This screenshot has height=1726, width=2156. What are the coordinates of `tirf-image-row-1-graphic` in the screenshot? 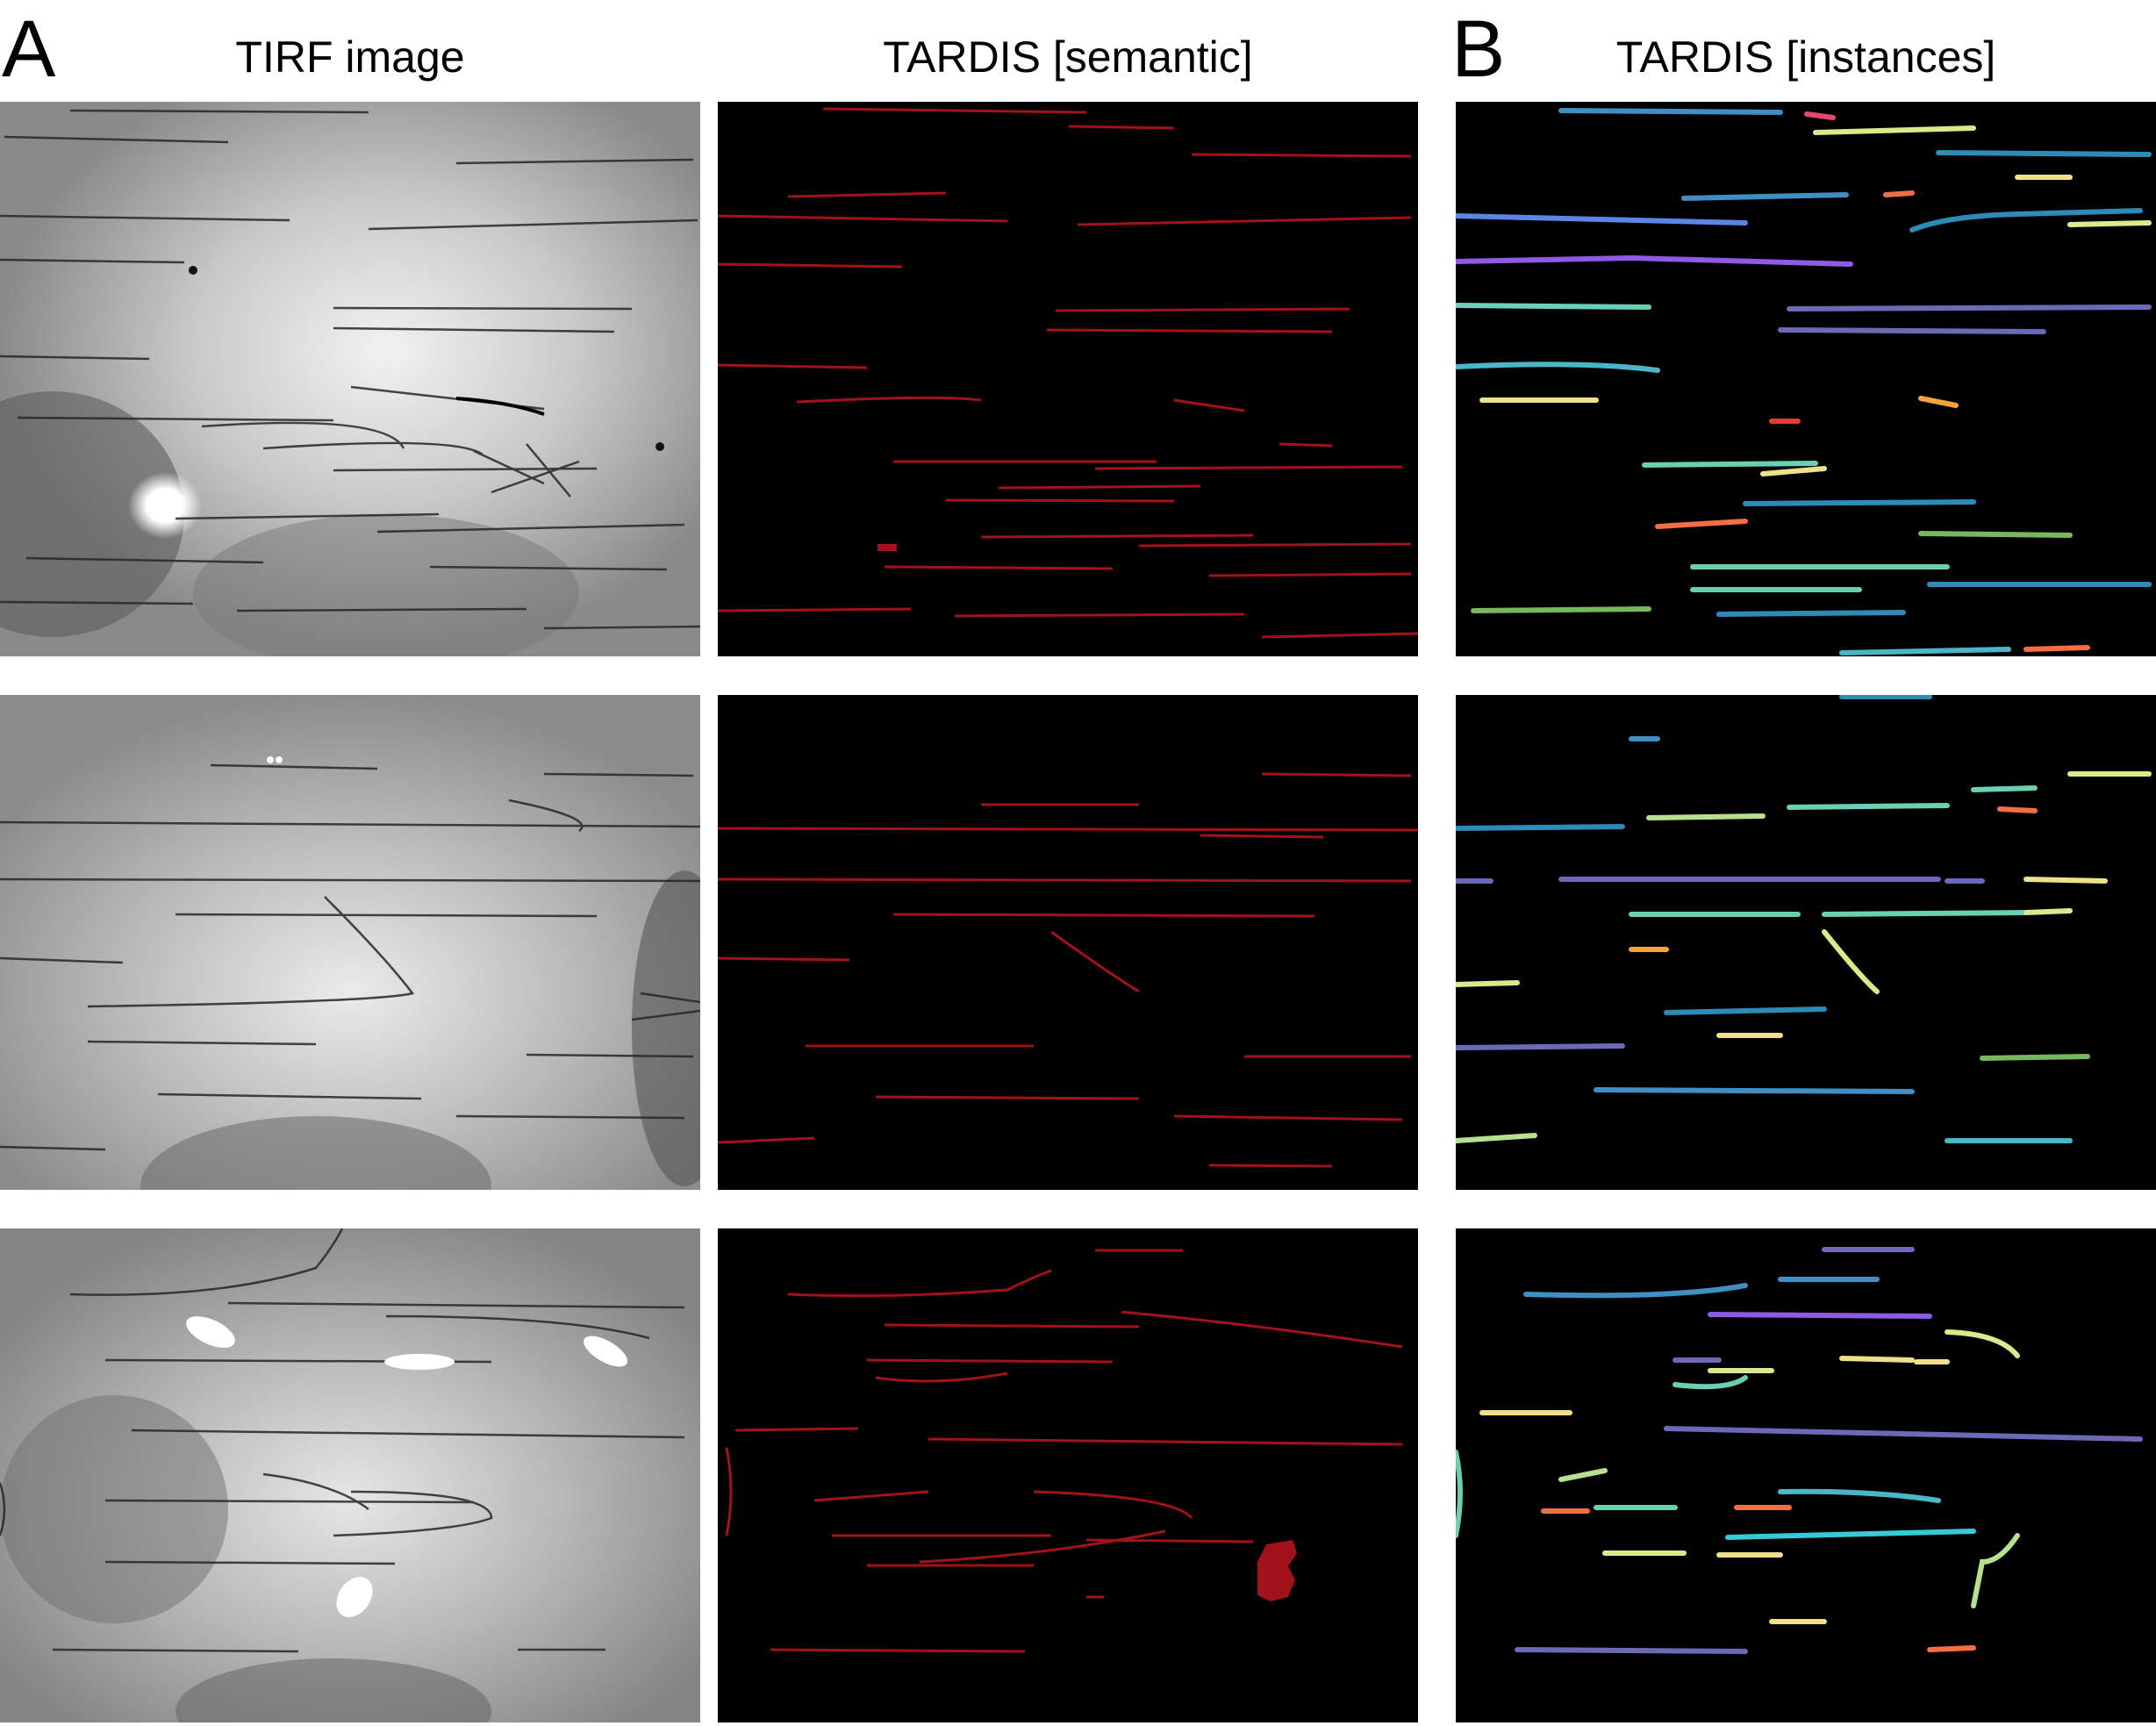 It's located at (350, 379).